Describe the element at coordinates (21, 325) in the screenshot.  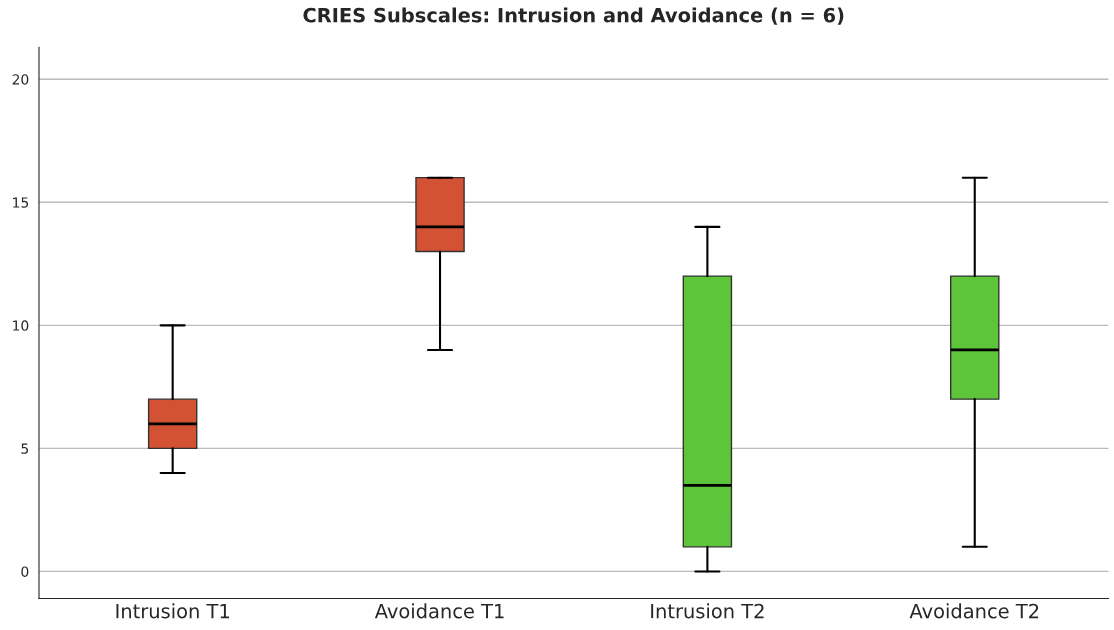
I see `y-tick-label: 10` at that location.